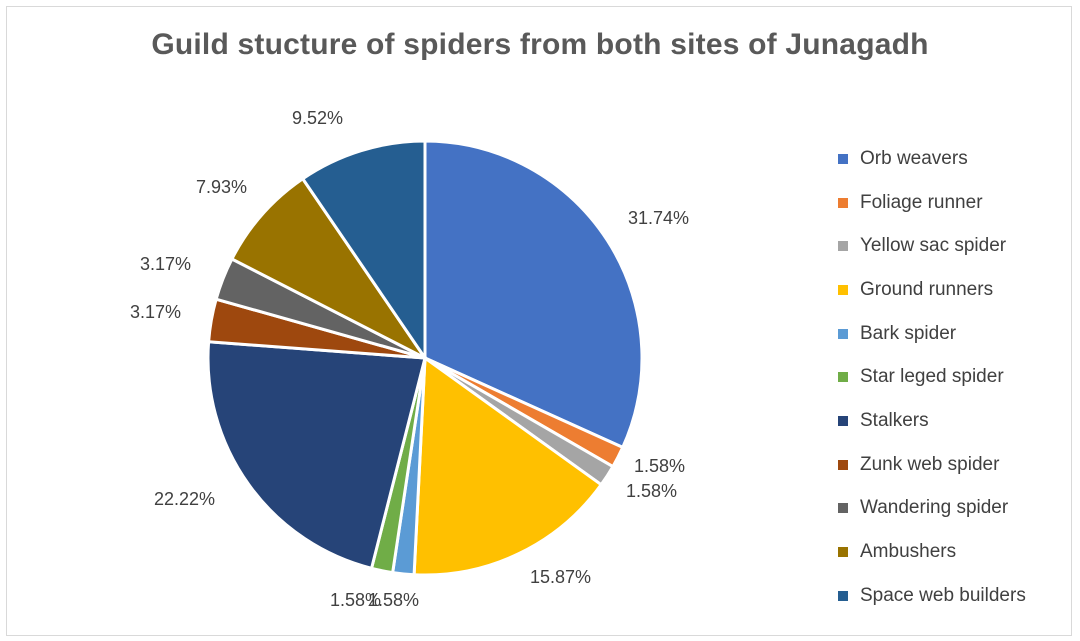 This screenshot has height=641, width=1080. I want to click on legend-item: Foliage runner, so click(932, 203).